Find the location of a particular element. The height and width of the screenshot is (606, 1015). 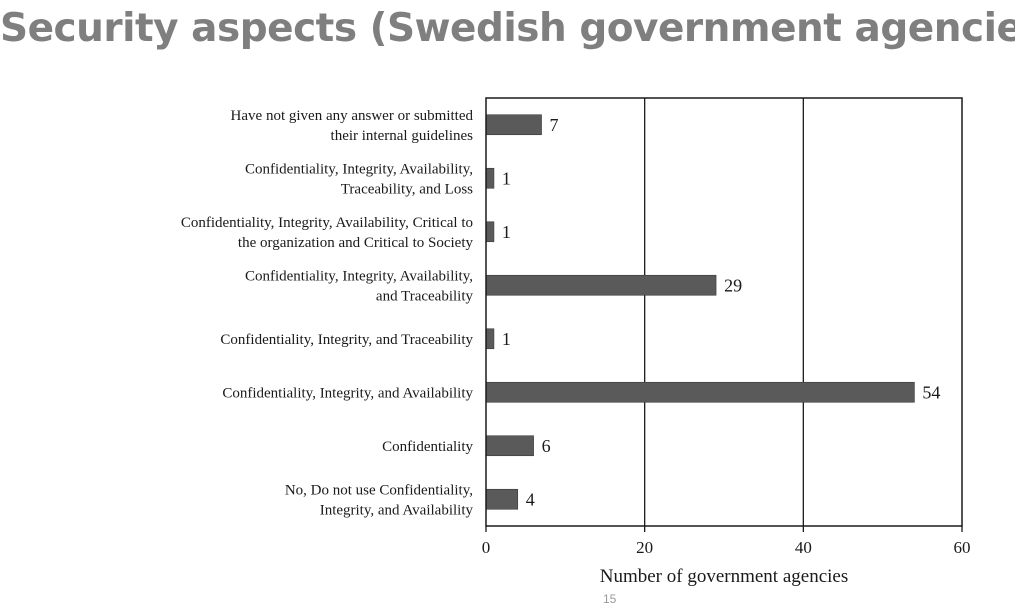

grid-lines is located at coordinates (724, 312).